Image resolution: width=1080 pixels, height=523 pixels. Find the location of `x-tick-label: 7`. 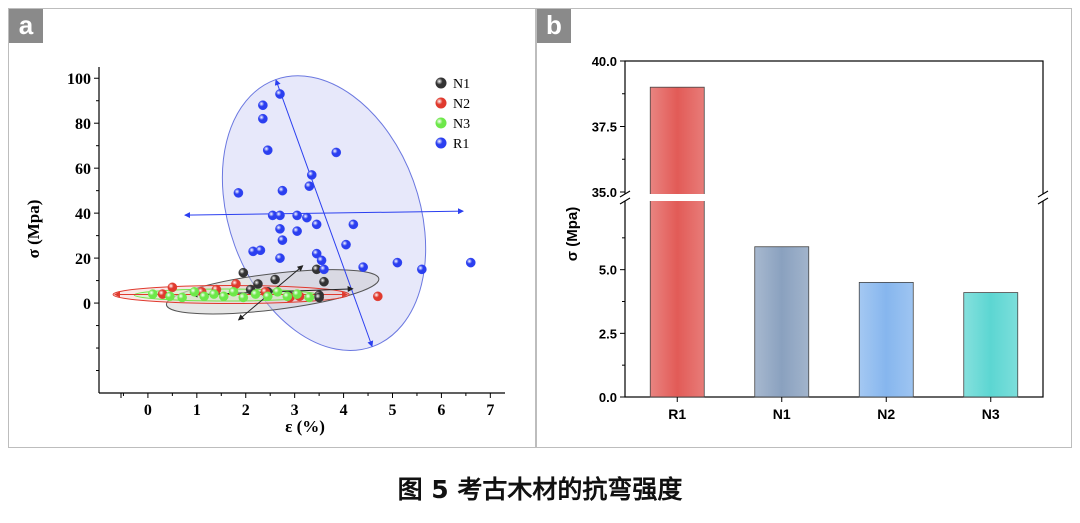

x-tick-label: 7 is located at coordinates (490, 410).